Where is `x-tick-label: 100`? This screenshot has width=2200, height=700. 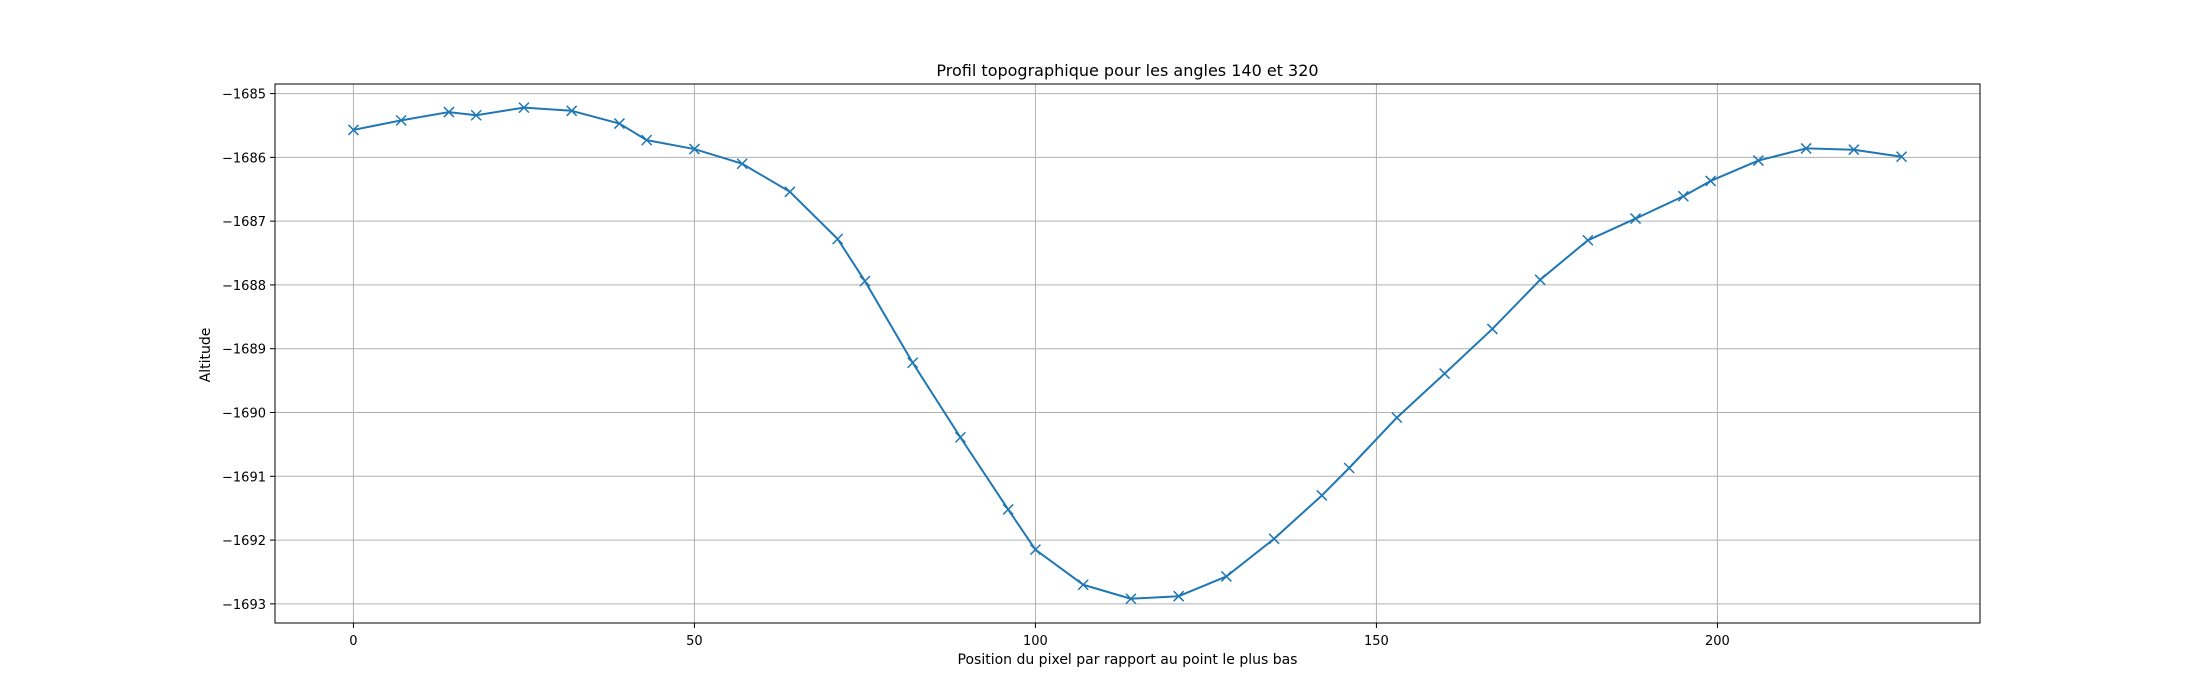
x-tick-label: 100 is located at coordinates (1035, 641).